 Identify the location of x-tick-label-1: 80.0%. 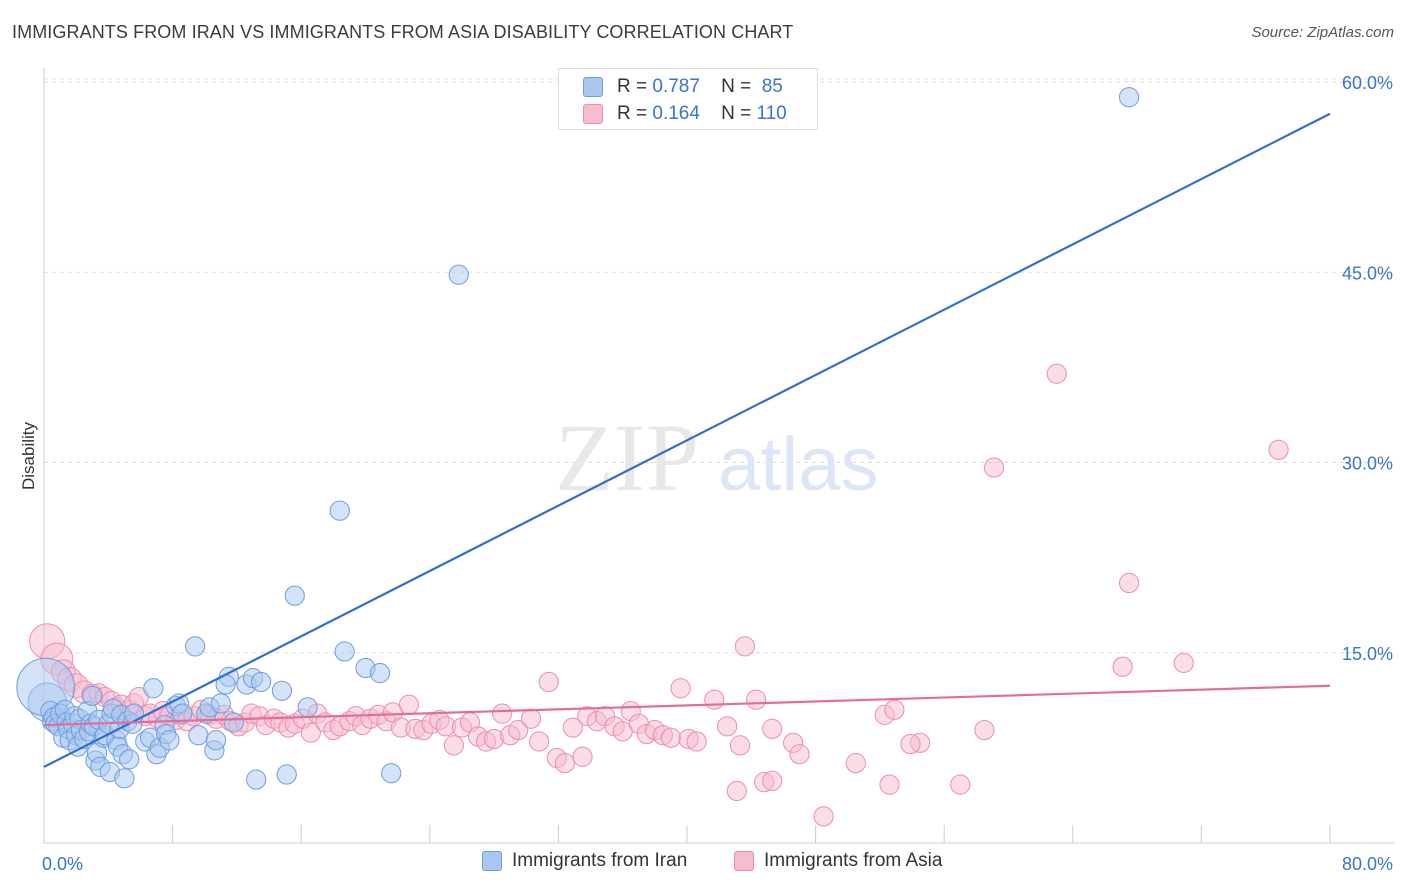
(1367, 864).